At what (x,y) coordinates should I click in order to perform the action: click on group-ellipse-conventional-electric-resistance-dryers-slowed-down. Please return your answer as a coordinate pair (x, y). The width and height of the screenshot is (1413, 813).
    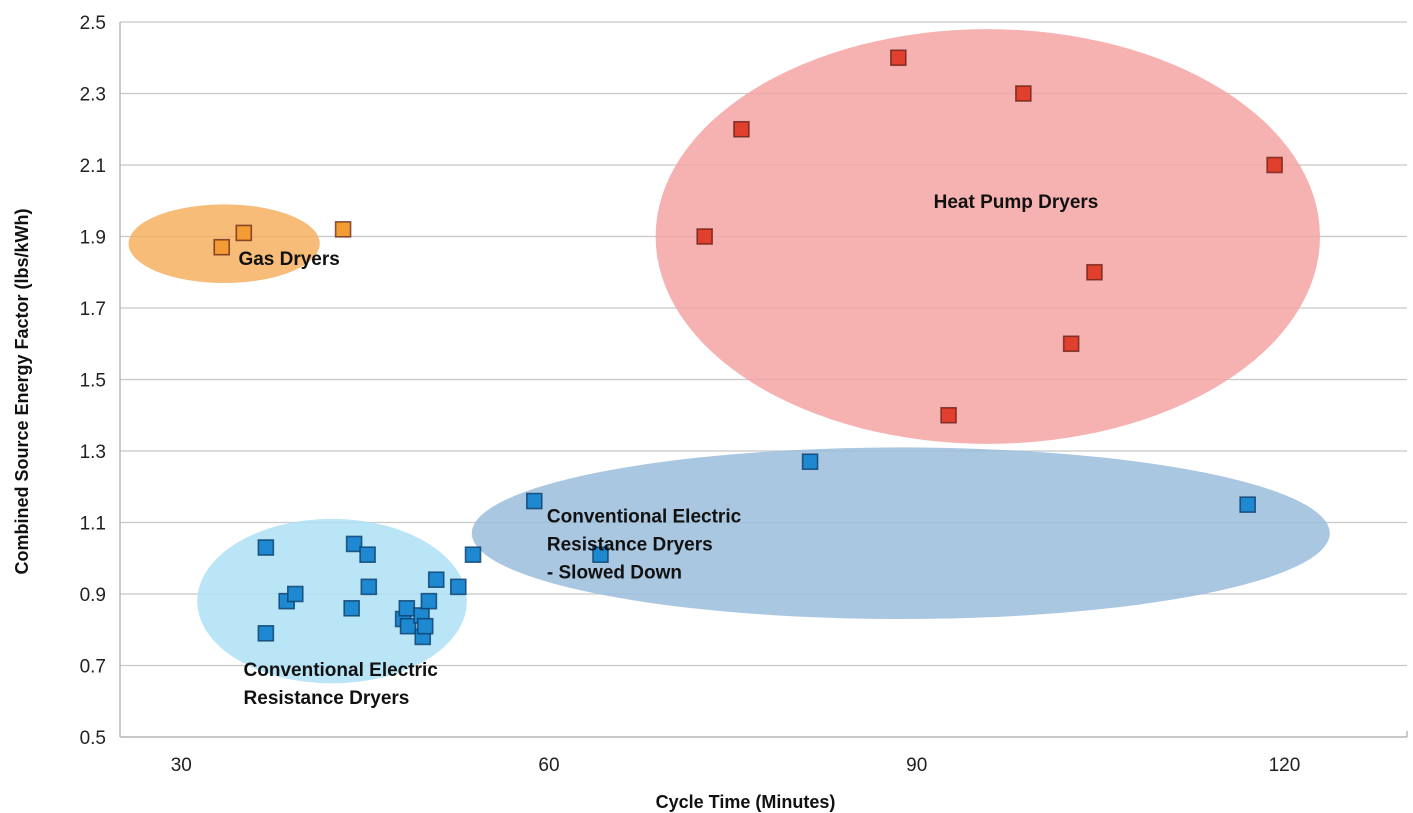
    Looking at the image, I should click on (900, 533).